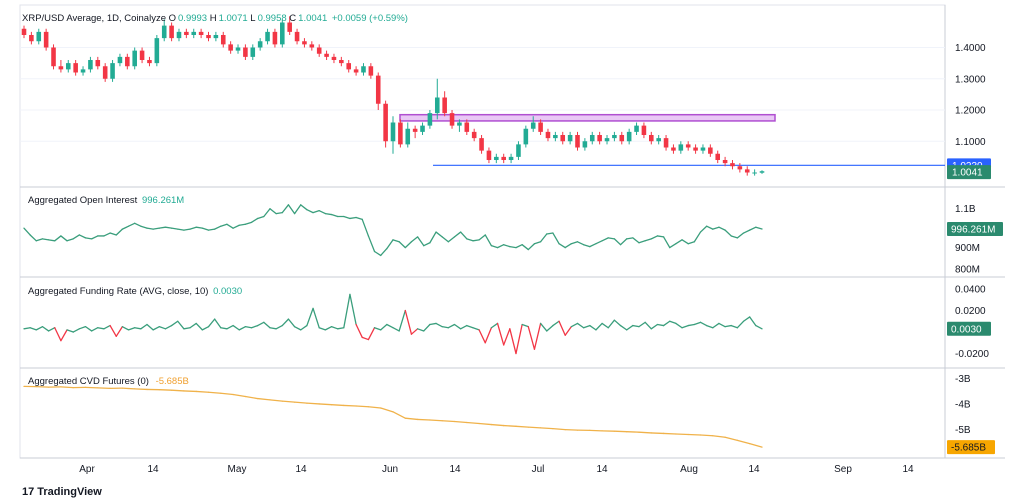 The width and height of the screenshot is (1024, 504). I want to click on oi-last-badge-text: 996.261M, so click(973, 229).